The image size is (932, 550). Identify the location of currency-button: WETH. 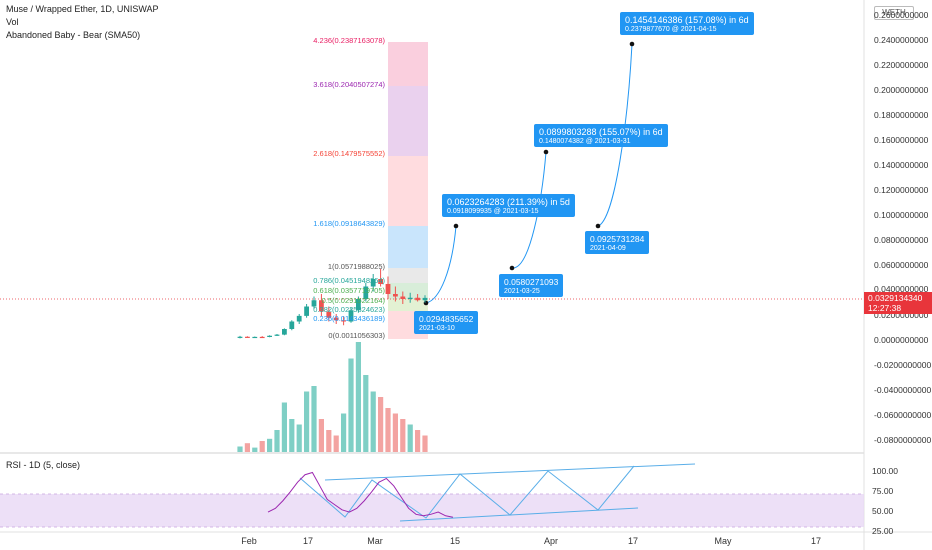
(894, 13).